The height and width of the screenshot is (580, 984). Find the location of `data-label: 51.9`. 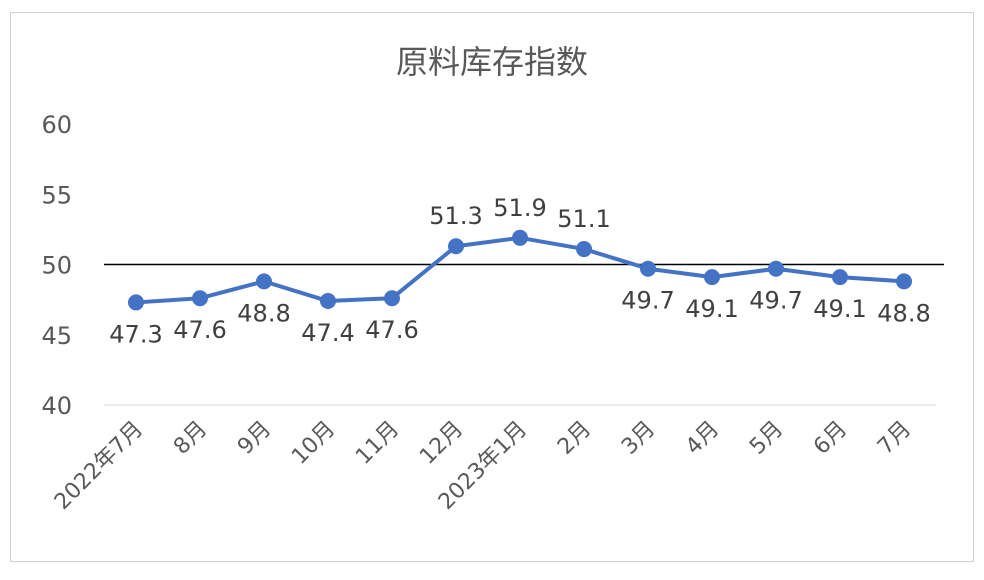

data-label: 51.9 is located at coordinates (519, 208).